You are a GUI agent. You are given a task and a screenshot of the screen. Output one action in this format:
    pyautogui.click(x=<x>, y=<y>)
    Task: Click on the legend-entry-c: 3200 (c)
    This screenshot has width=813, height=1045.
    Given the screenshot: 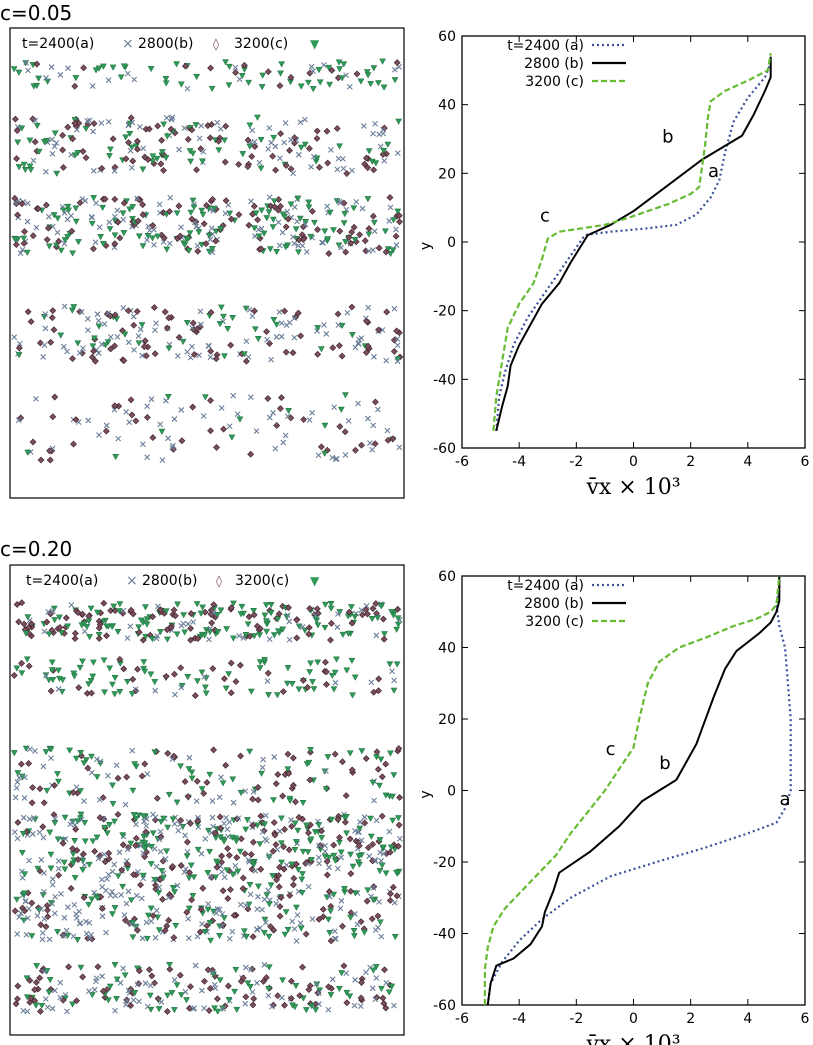 What is the action you would take?
    pyautogui.click(x=554, y=82)
    